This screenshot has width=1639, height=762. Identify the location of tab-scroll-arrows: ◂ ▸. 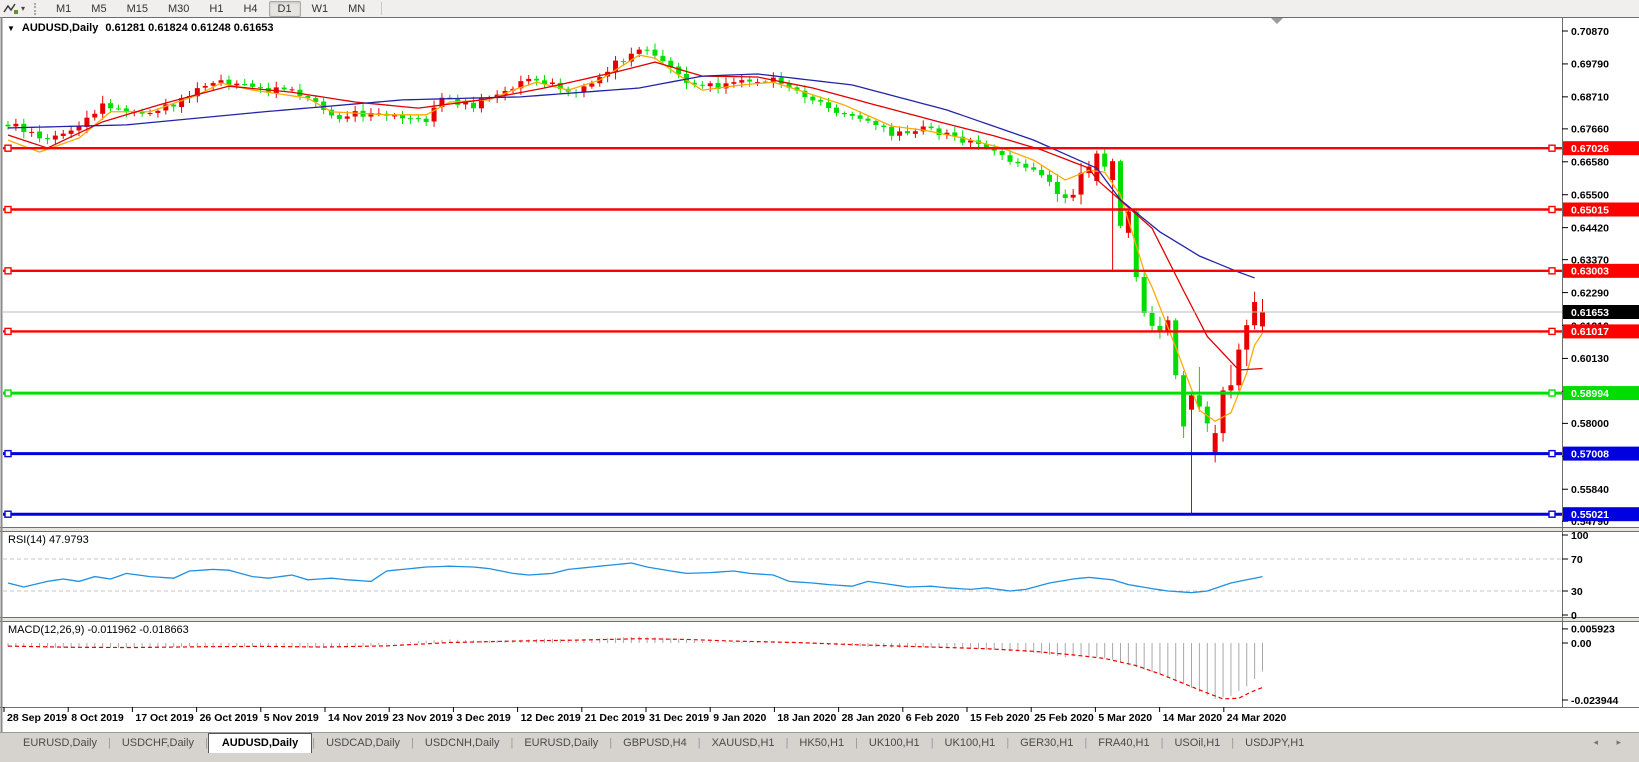
(1611, 742).